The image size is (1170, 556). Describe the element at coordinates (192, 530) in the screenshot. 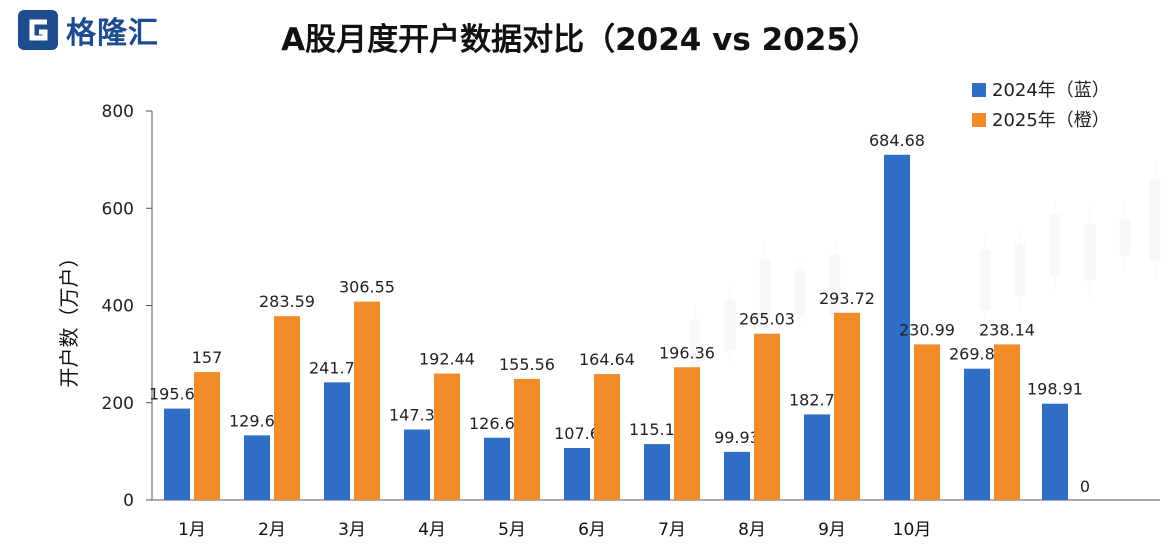

I see `x-tick-label: 1月` at that location.